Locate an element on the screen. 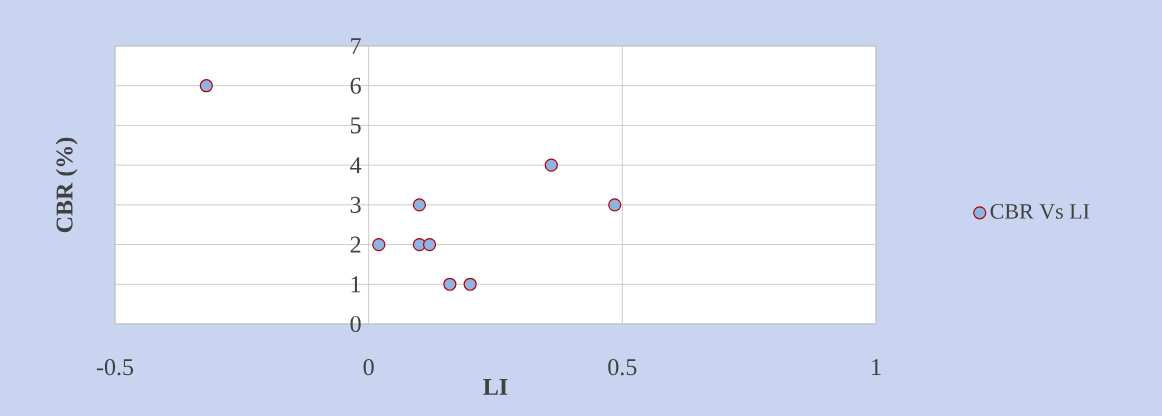 The width and height of the screenshot is (1162, 416). y-tick-label: 2 is located at coordinates (355, 244).